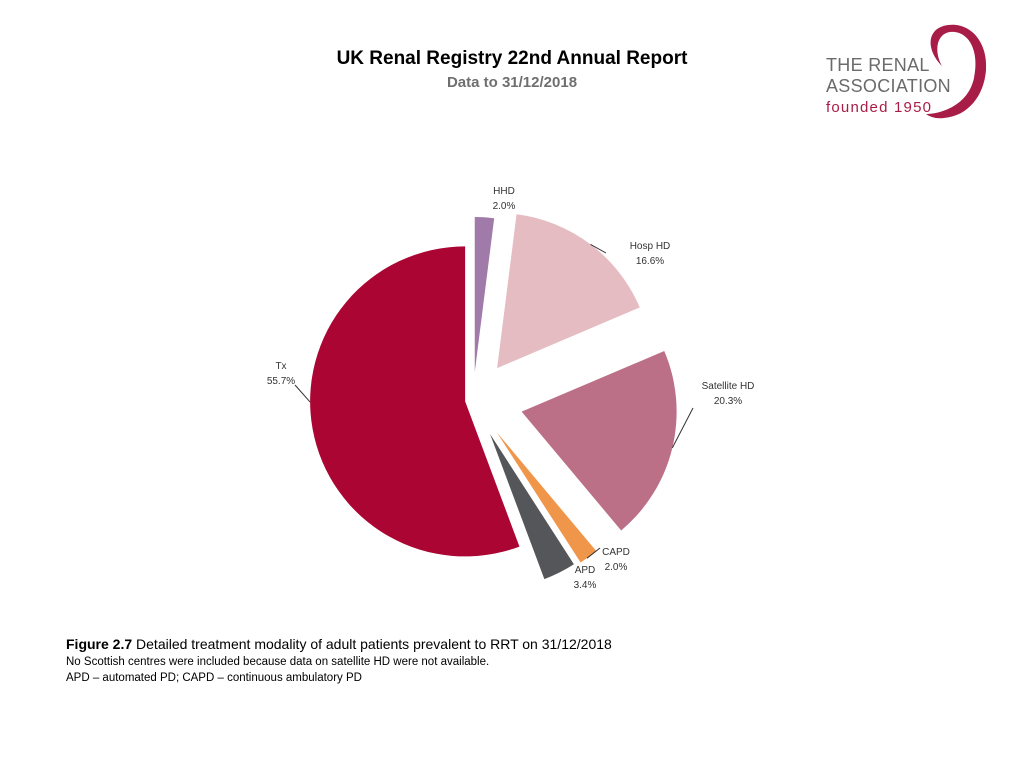 This screenshot has width=1024, height=768. I want to click on logo-text-line1: THE RENAL, so click(878, 65).